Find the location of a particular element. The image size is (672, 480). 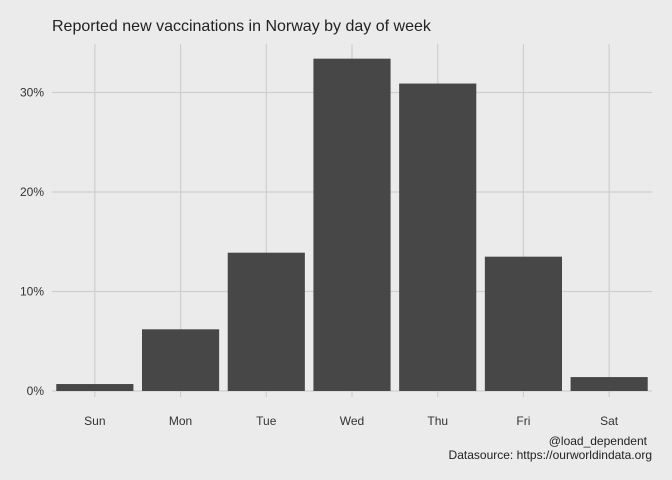

y-tick-label: 10% is located at coordinates (32, 292).